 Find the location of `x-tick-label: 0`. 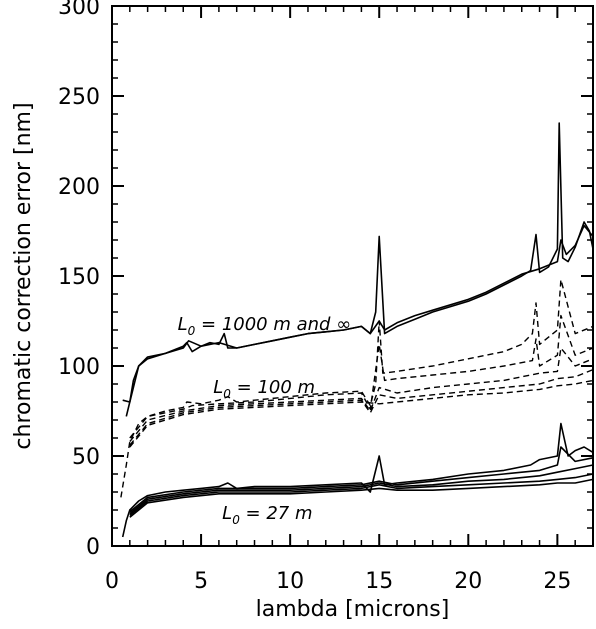

x-tick-label: 0 is located at coordinates (112, 581).